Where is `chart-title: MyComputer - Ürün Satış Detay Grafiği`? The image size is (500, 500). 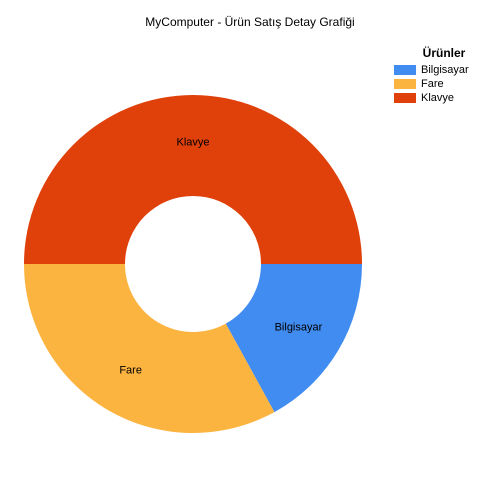
chart-title: MyComputer - Ürün Satış Detay Grafiği is located at coordinates (250, 22).